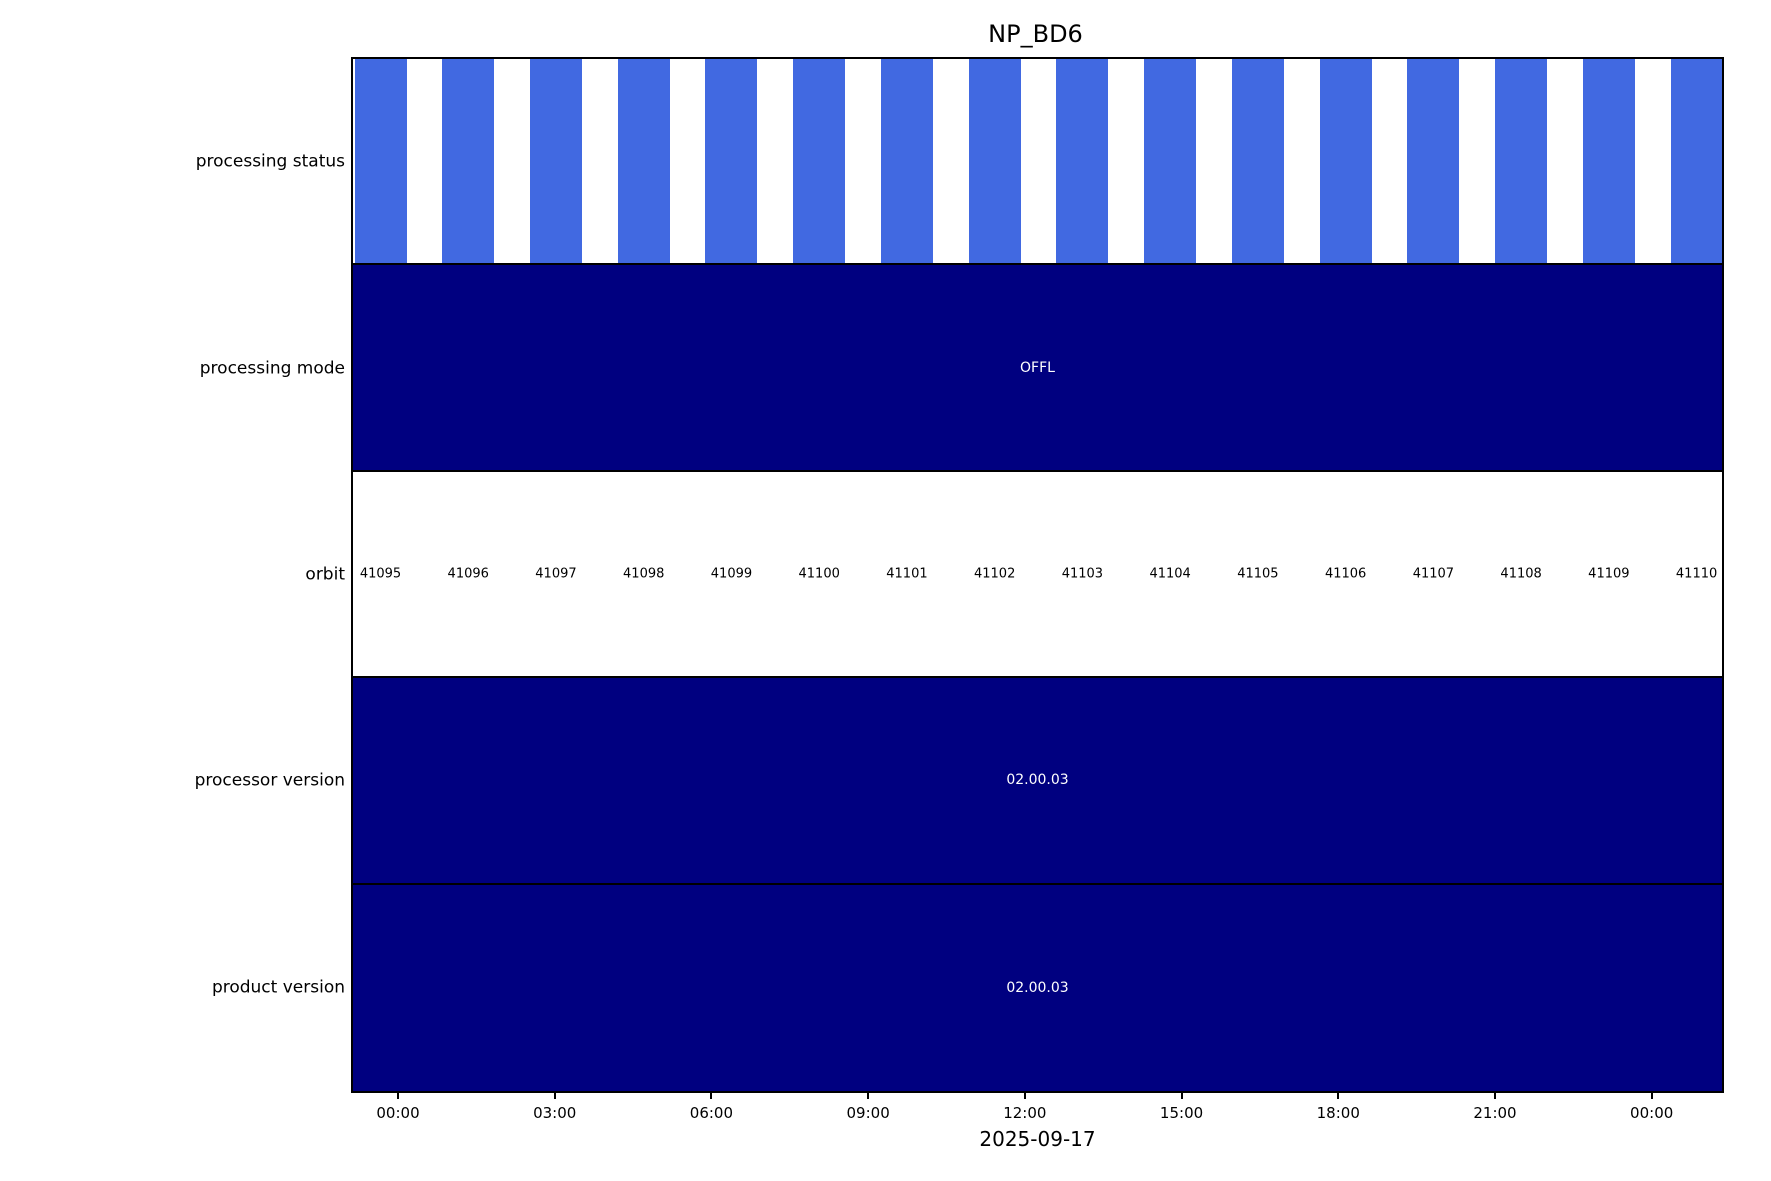 Image resolution: width=1771 pixels, height=1181 pixels. I want to click on ylabel-product-version: product version, so click(278, 987).